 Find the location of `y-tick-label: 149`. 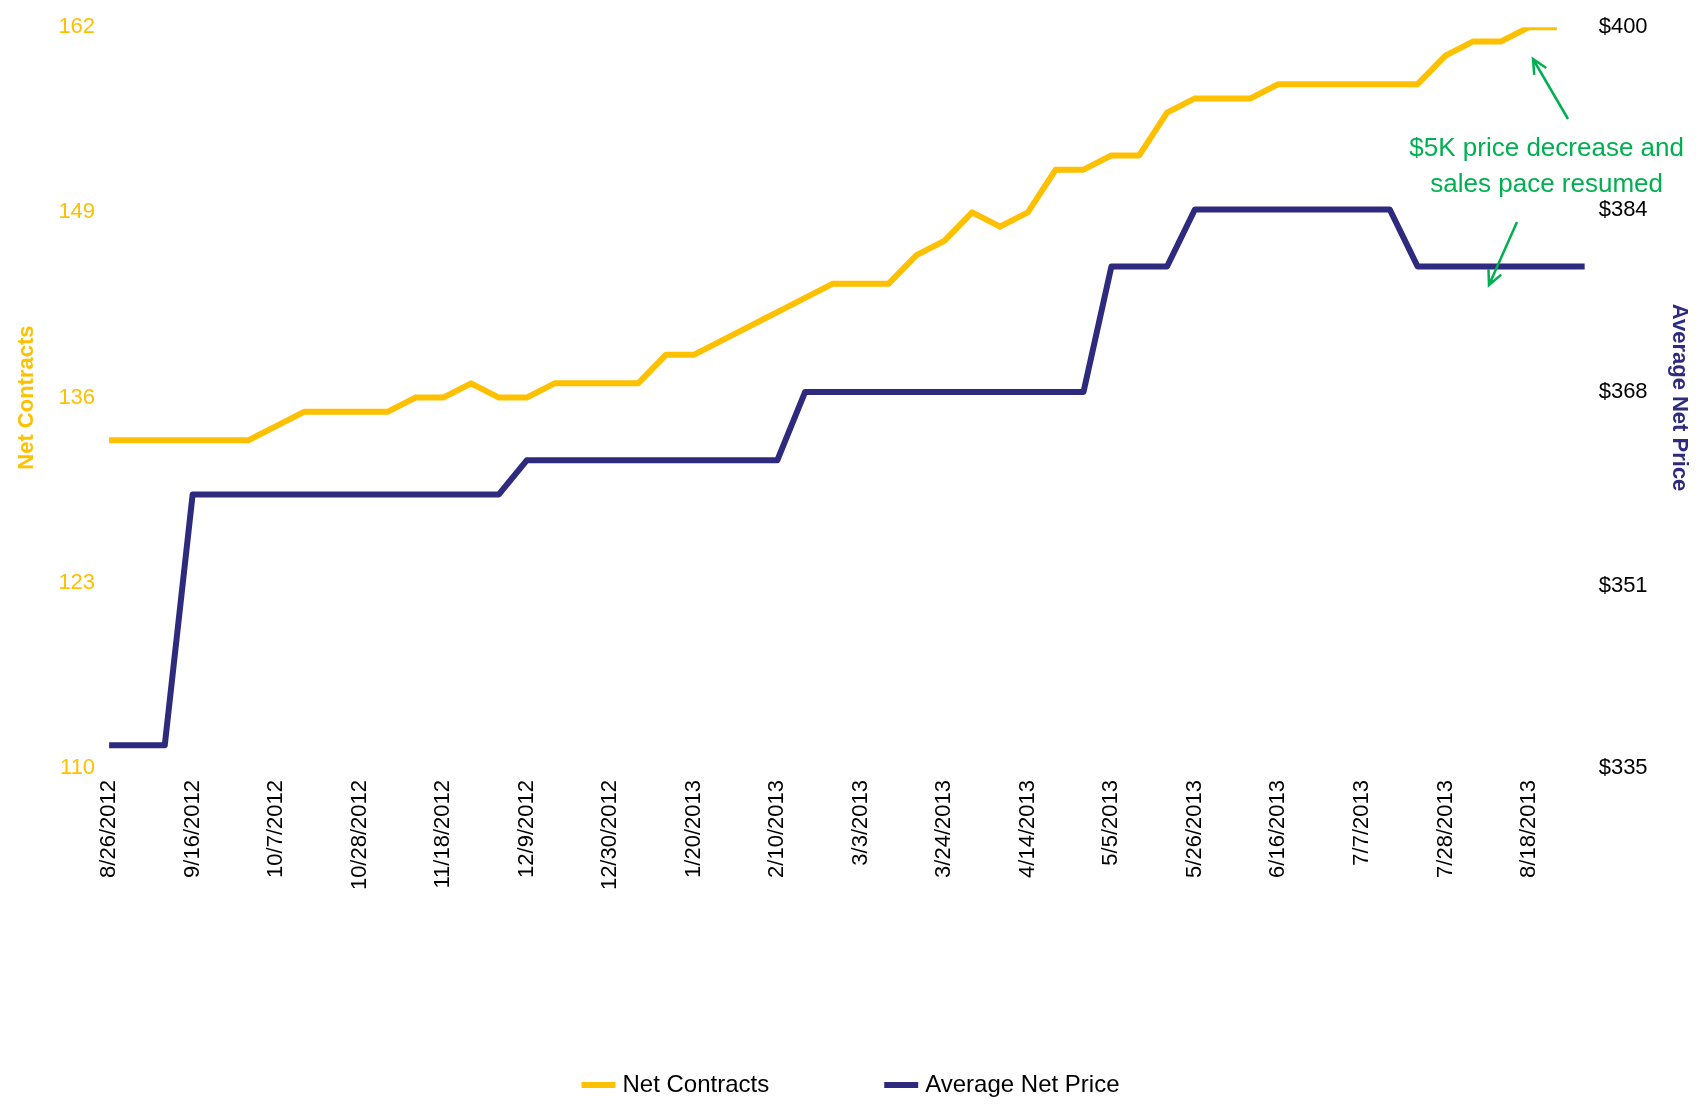

y-tick-label: 149 is located at coordinates (77, 211).